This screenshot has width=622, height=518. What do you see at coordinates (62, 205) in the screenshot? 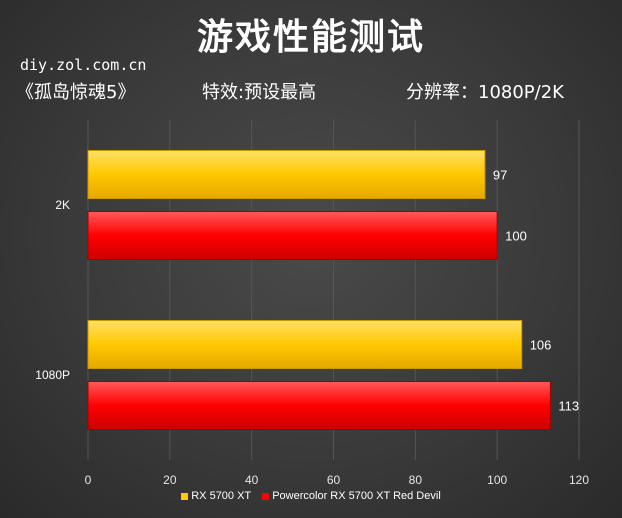
I see `category-label: 2K` at bounding box center [62, 205].